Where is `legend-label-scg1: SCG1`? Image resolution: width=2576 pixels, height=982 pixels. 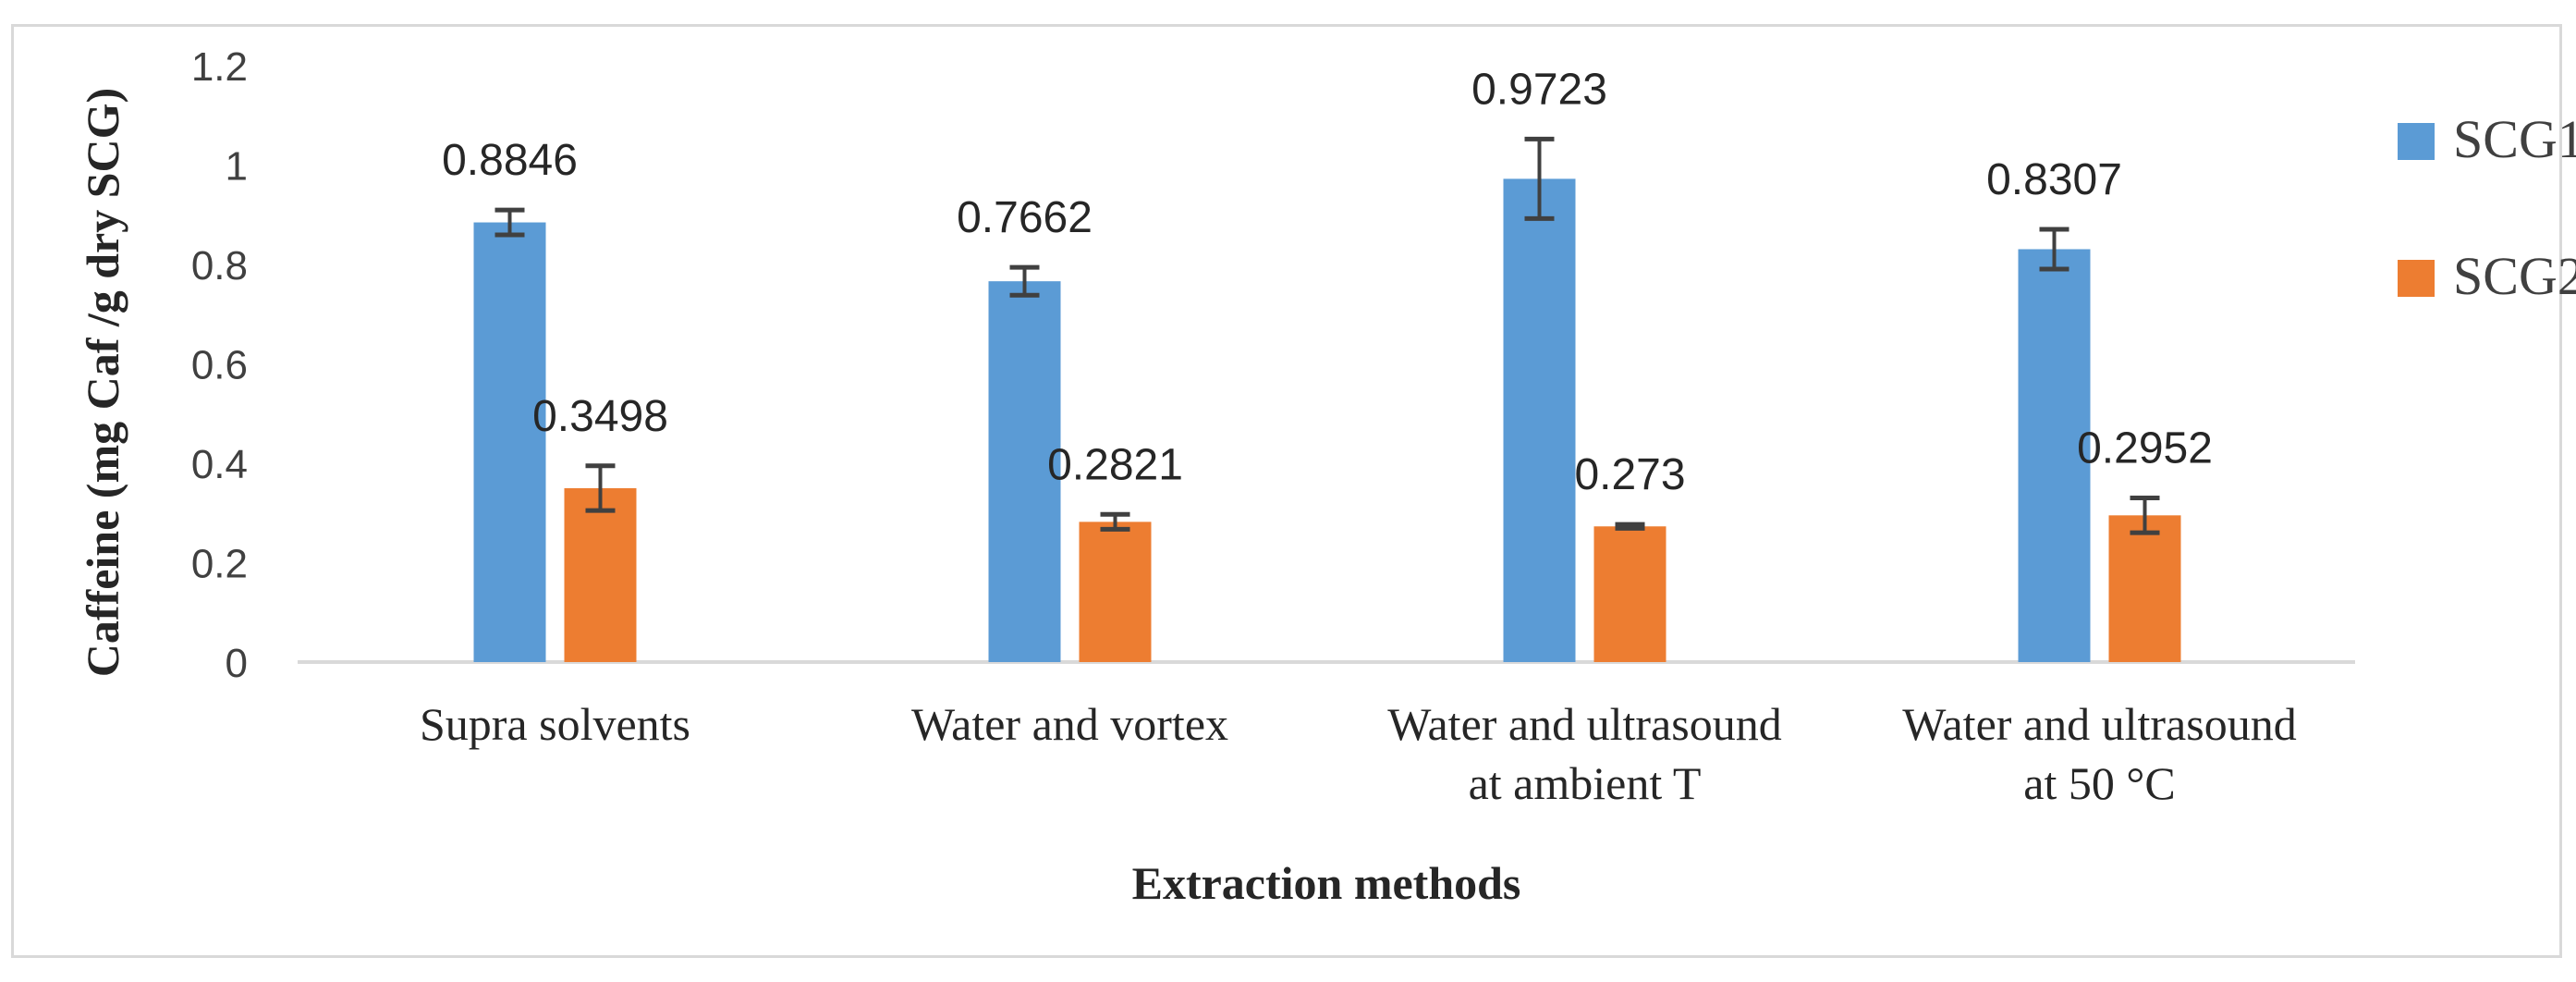 legend-label-scg1: SCG1 is located at coordinates (2514, 139).